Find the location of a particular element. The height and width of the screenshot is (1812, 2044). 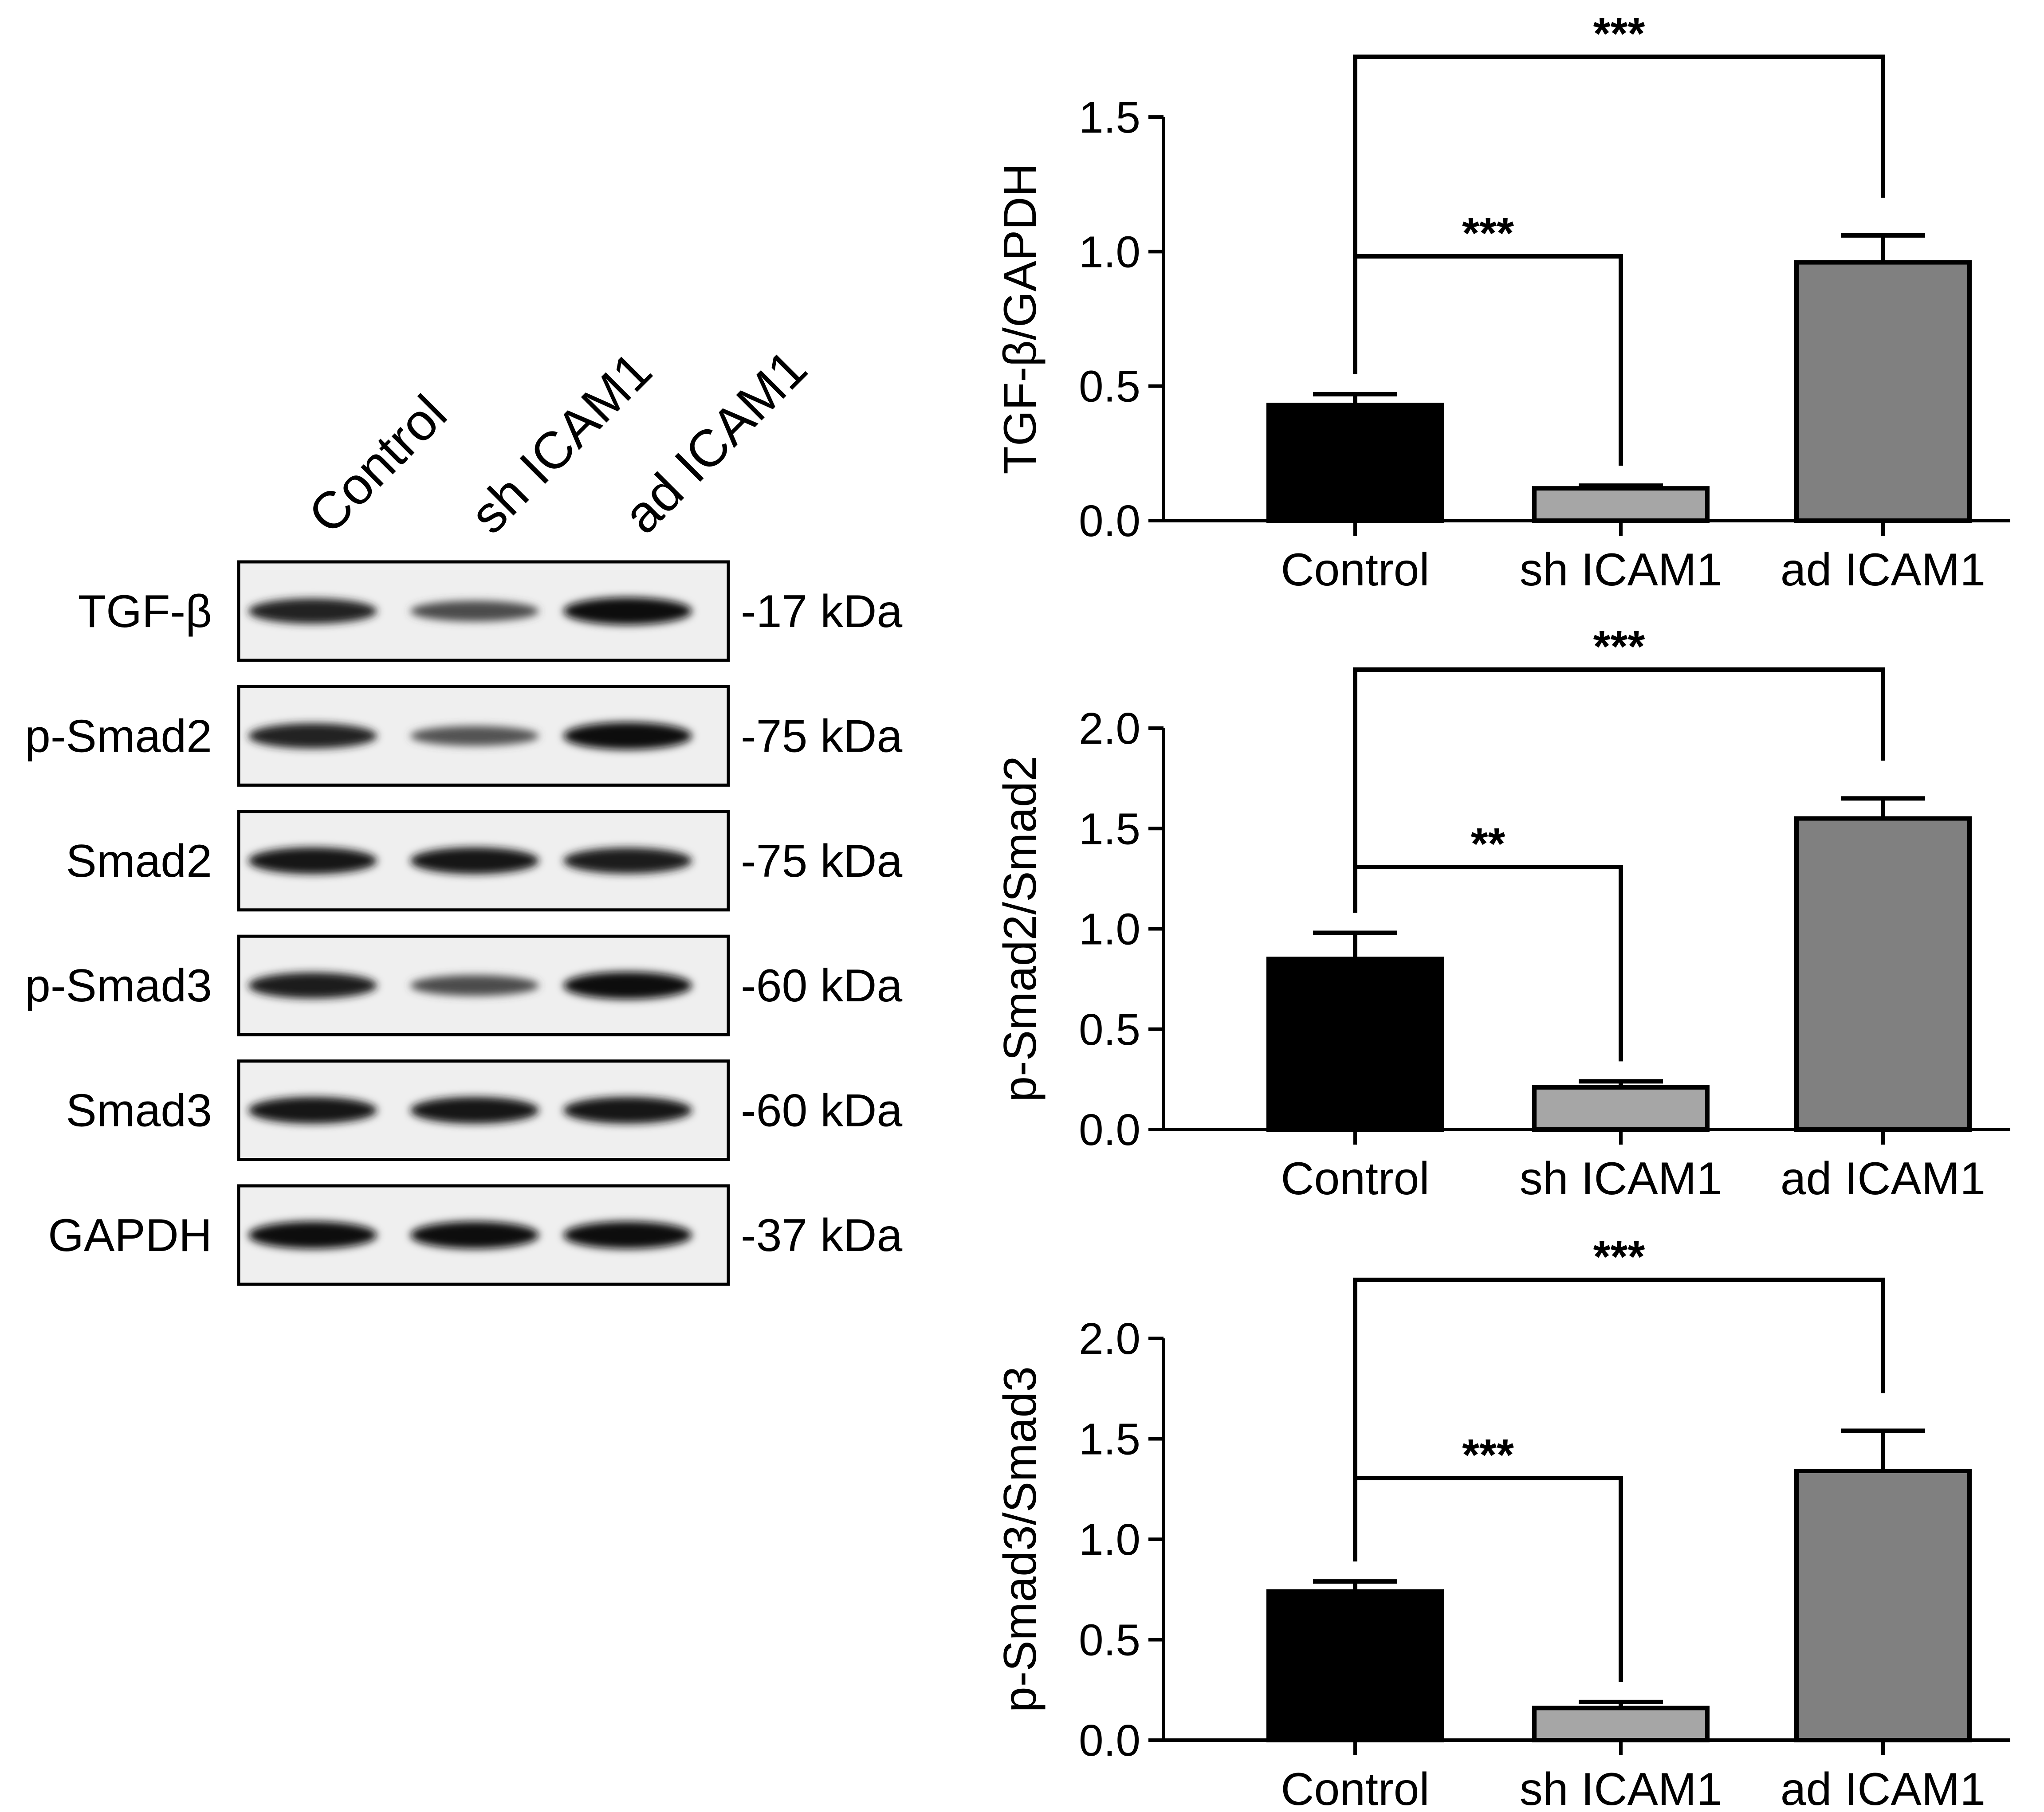

protein-label: Smad2 is located at coordinates (139, 861).